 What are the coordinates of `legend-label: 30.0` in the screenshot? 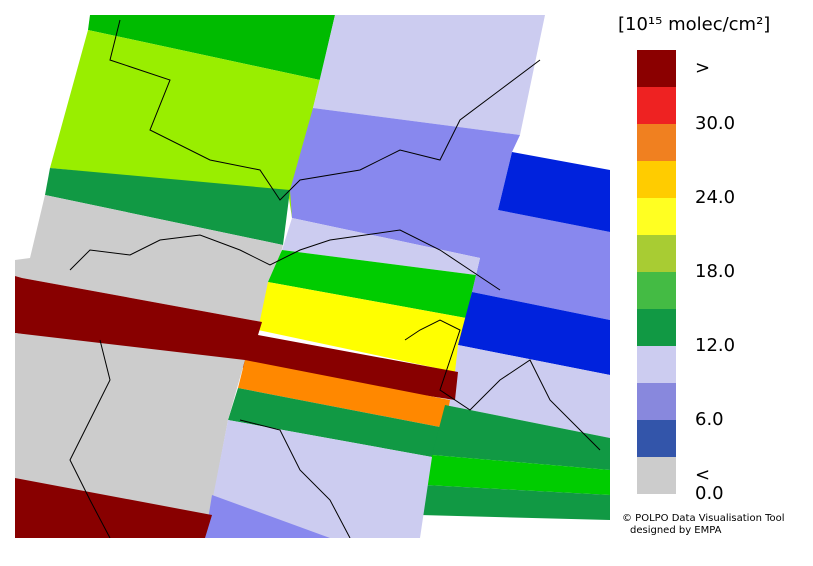 It's located at (715, 123).